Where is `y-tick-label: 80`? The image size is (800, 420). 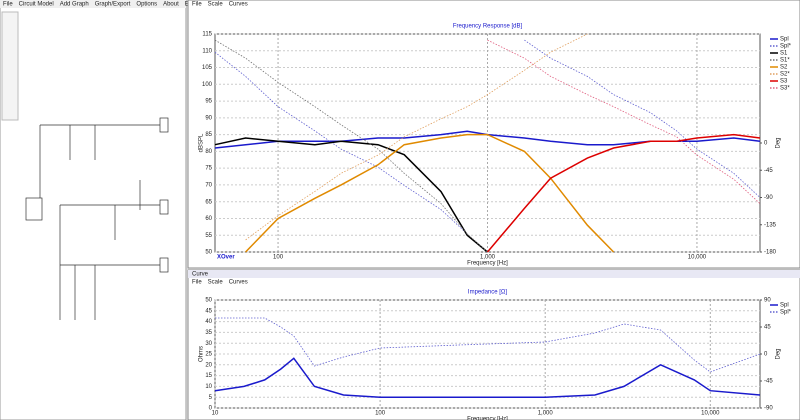 y-tick-label: 80 is located at coordinates (208, 152).